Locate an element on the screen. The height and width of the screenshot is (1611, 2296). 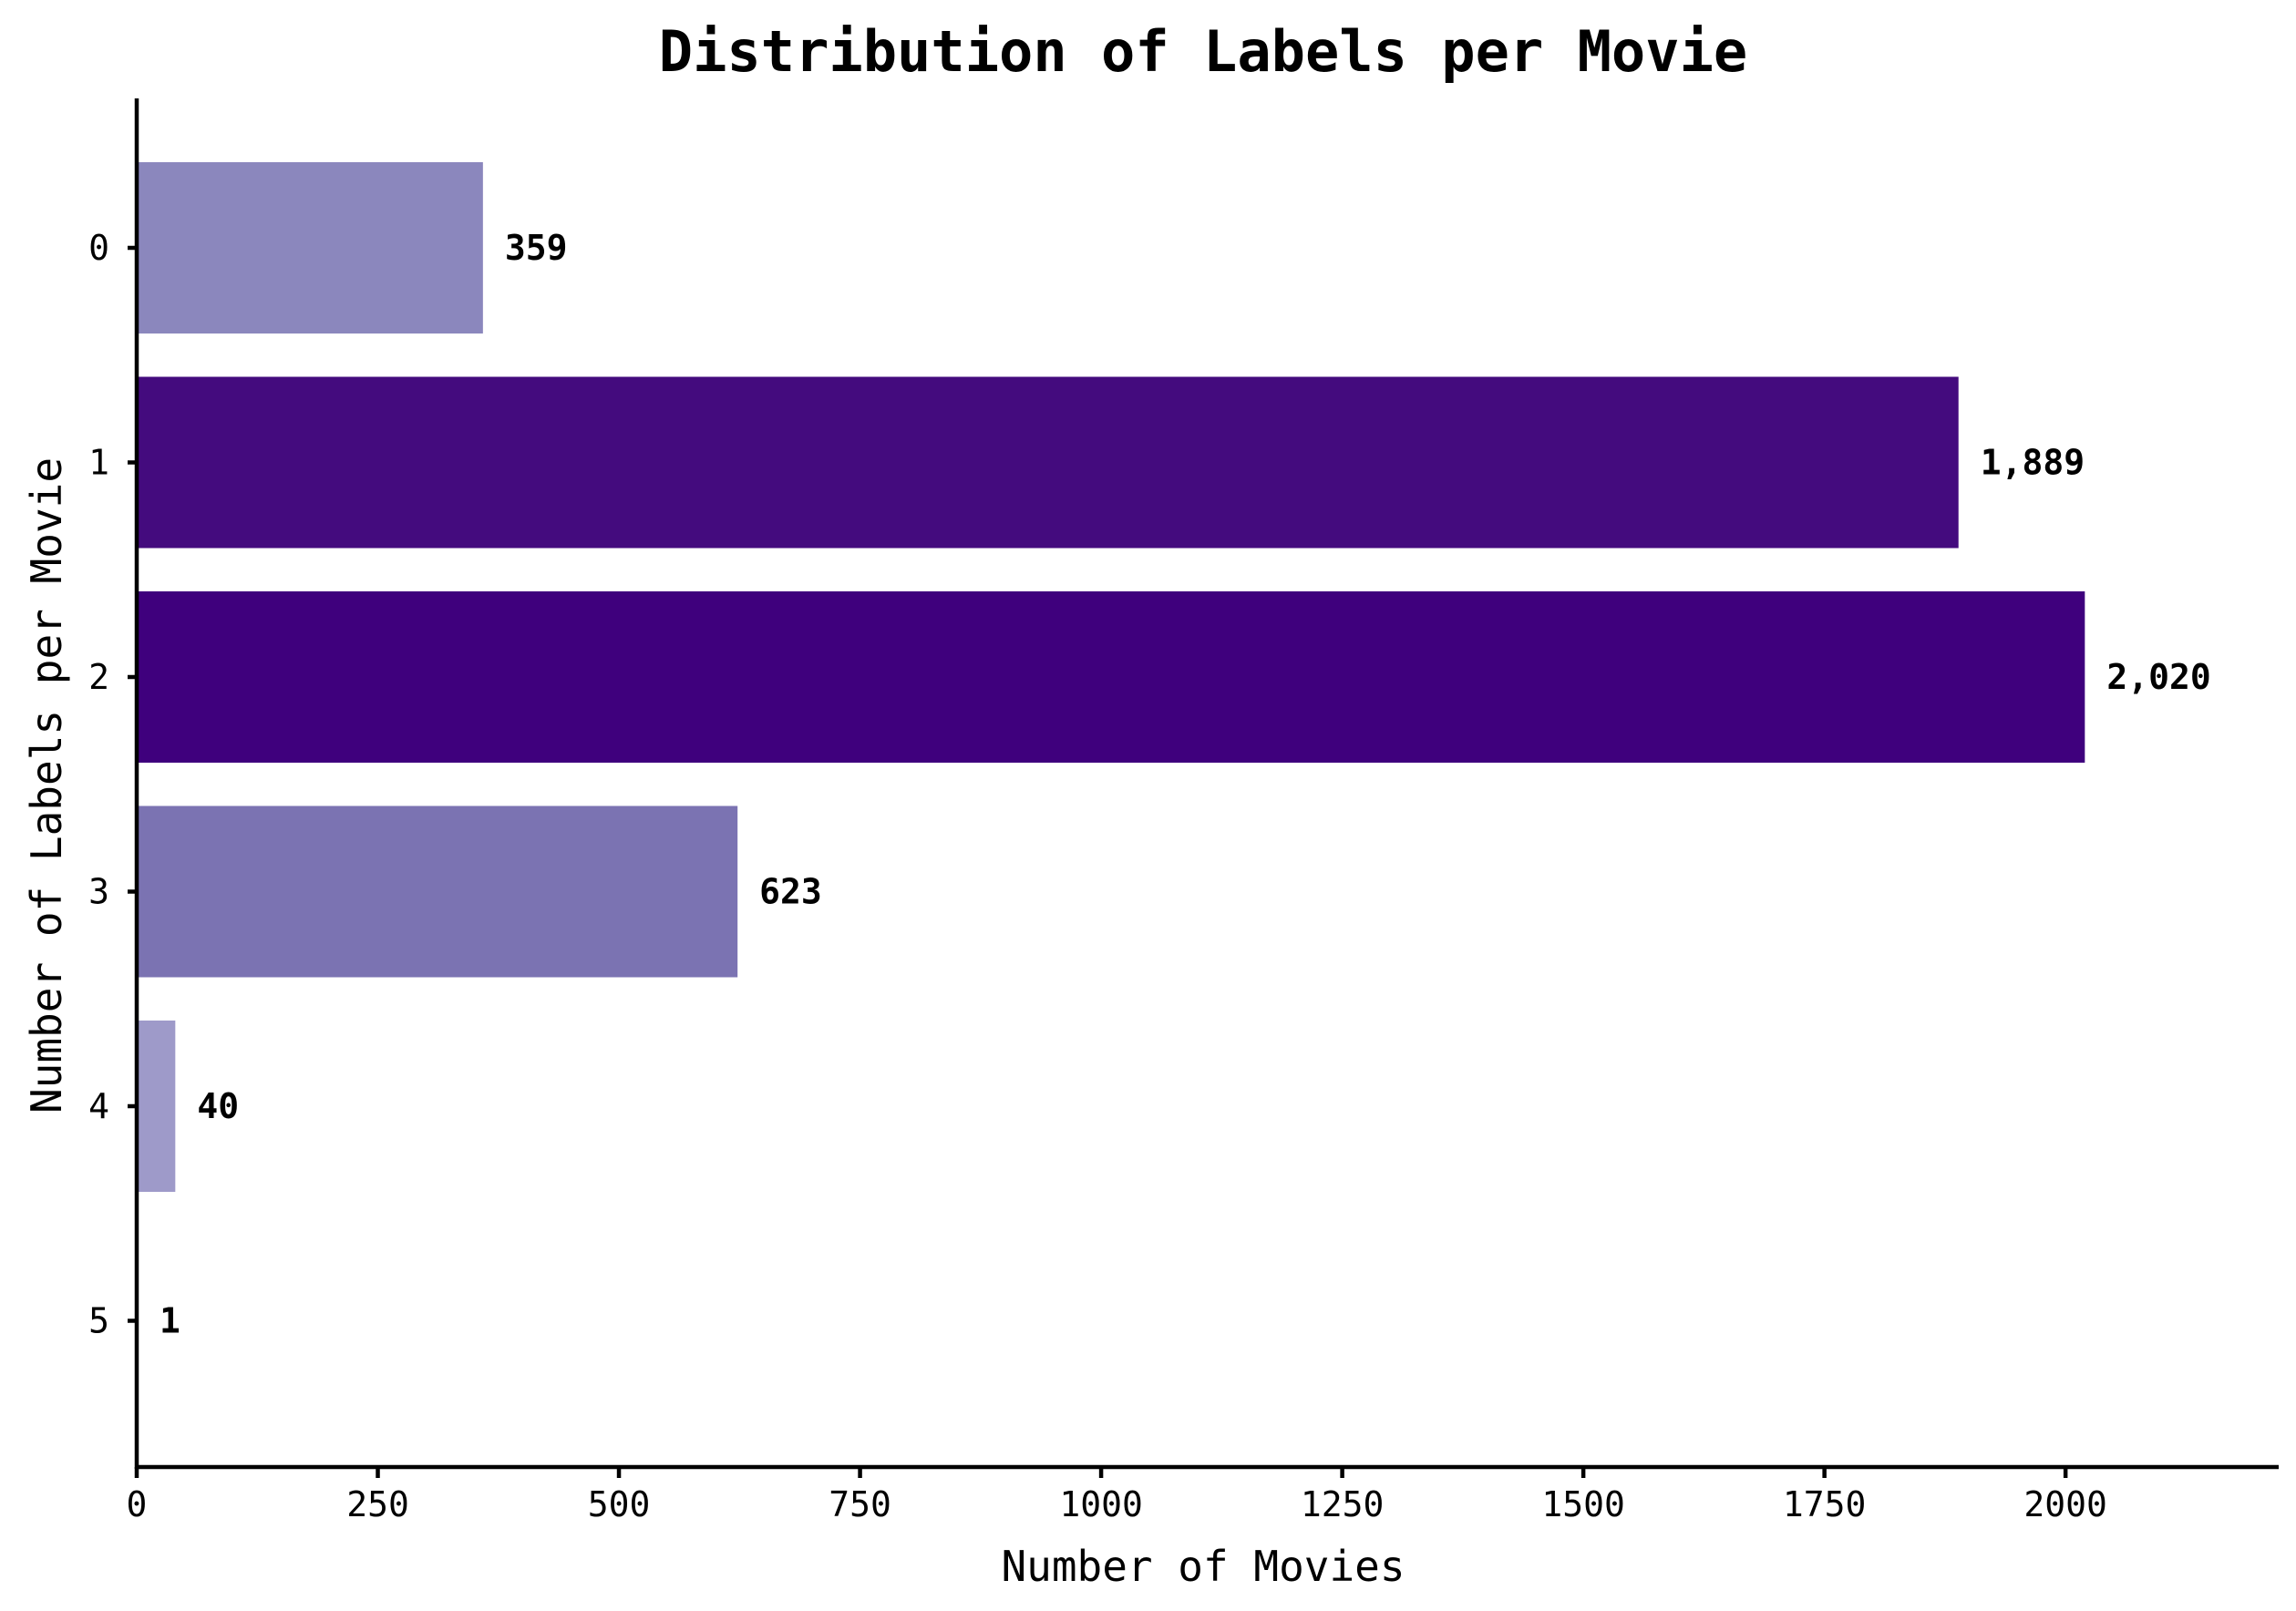
x-tick-label-1250: 1250 is located at coordinates (1343, 1504).